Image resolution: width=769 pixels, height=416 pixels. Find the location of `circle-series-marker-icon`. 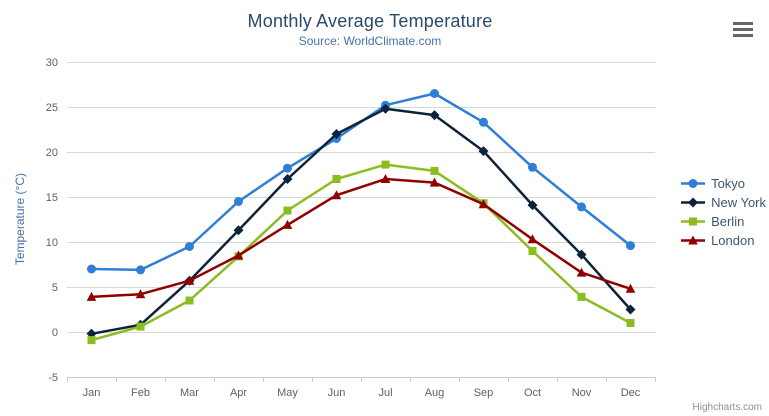

circle-series-marker-icon is located at coordinates (693, 183).